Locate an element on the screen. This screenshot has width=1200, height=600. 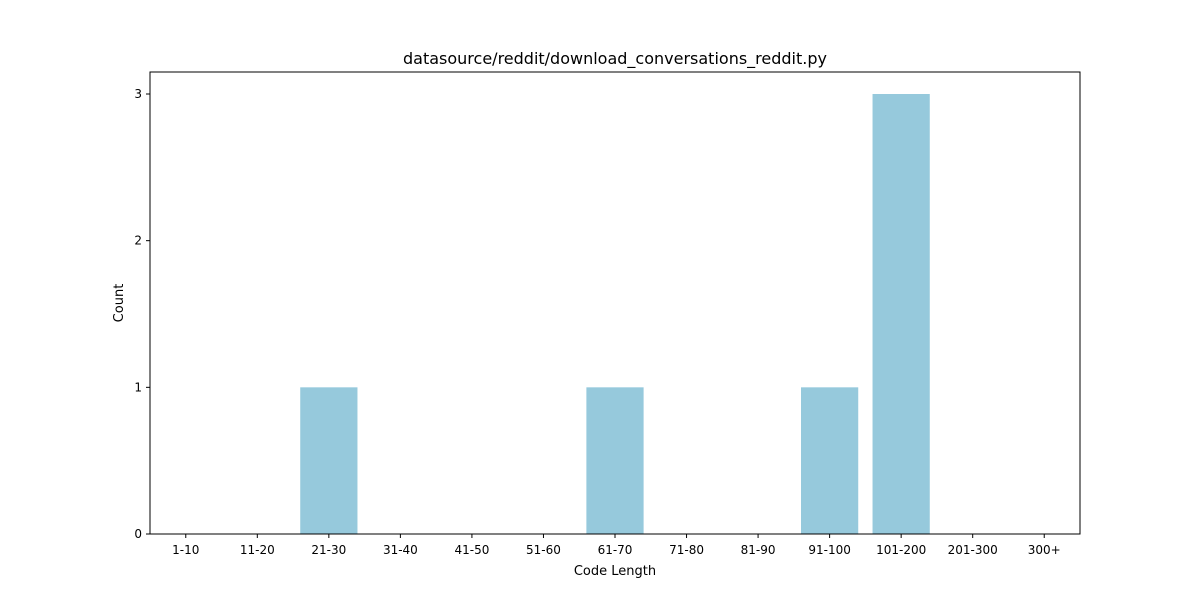
y-tick-label: 1 is located at coordinates (138, 387).